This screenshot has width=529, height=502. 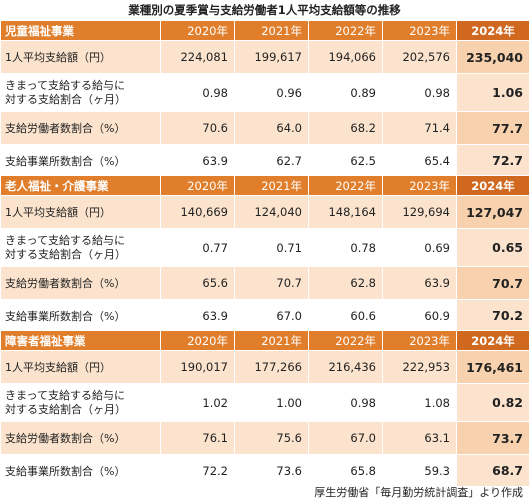 I want to click on value-cell: 194,066, so click(x=345, y=57).